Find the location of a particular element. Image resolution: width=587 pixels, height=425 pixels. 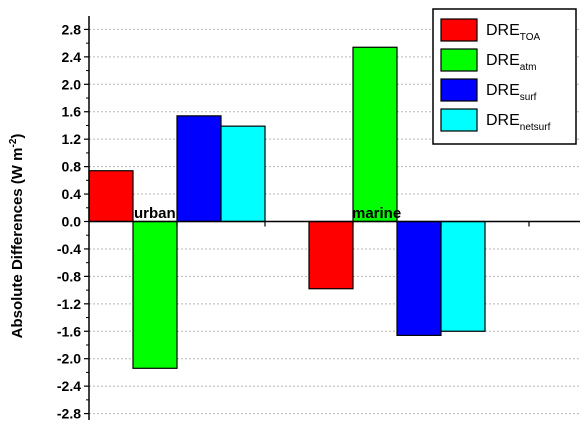

y-tick-label: 0.8 is located at coordinates (72, 167).